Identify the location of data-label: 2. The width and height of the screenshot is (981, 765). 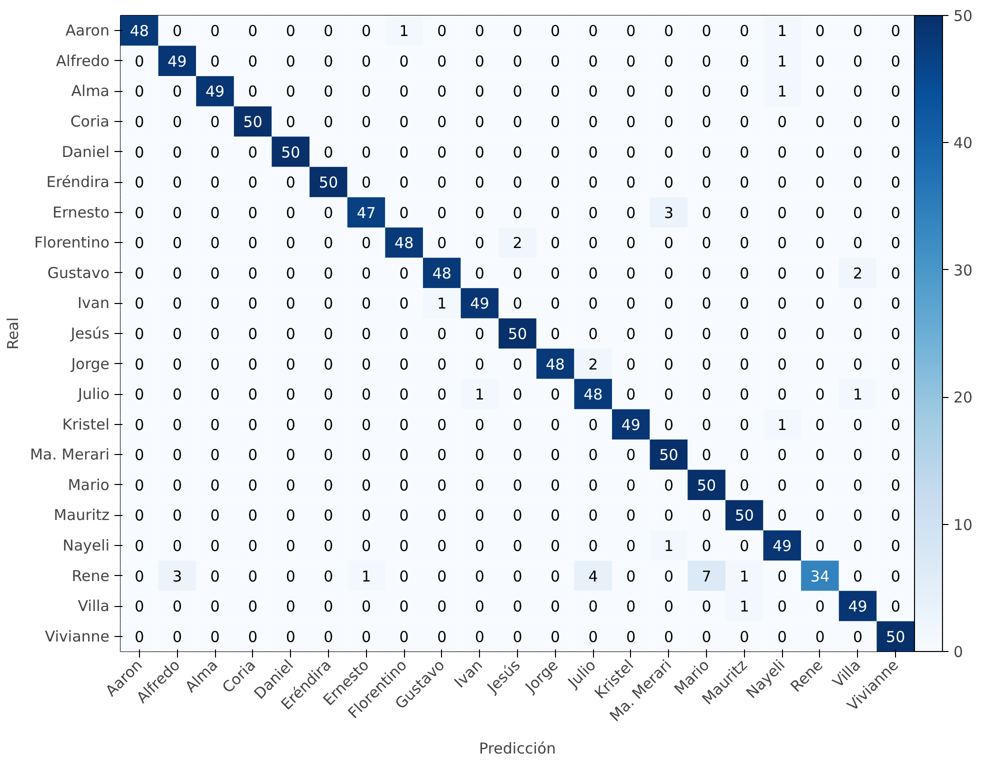
(858, 273).